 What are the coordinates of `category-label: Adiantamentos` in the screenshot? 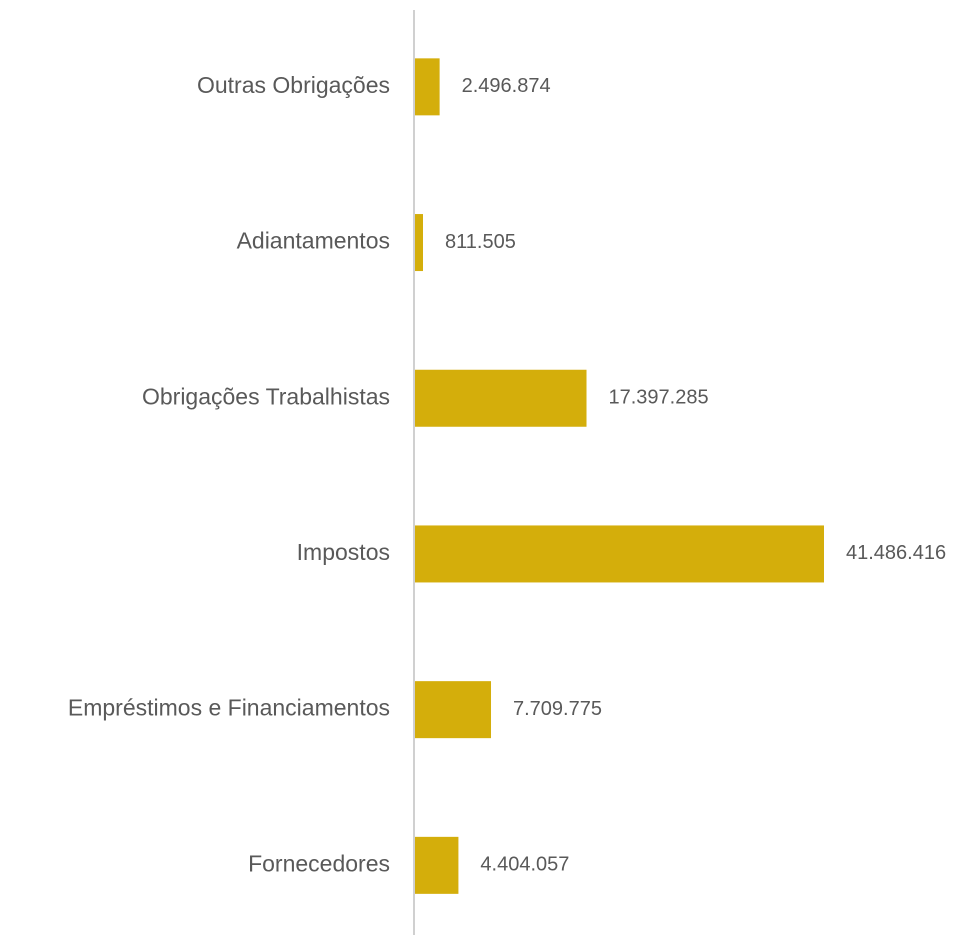 It's located at (313, 241).